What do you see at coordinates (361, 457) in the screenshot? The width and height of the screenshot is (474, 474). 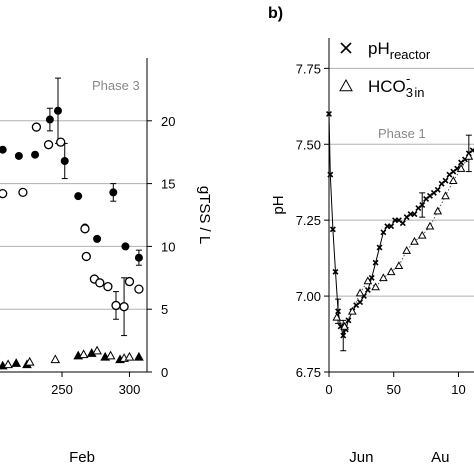 I see `panel-b-month-label: Jun` at bounding box center [361, 457].